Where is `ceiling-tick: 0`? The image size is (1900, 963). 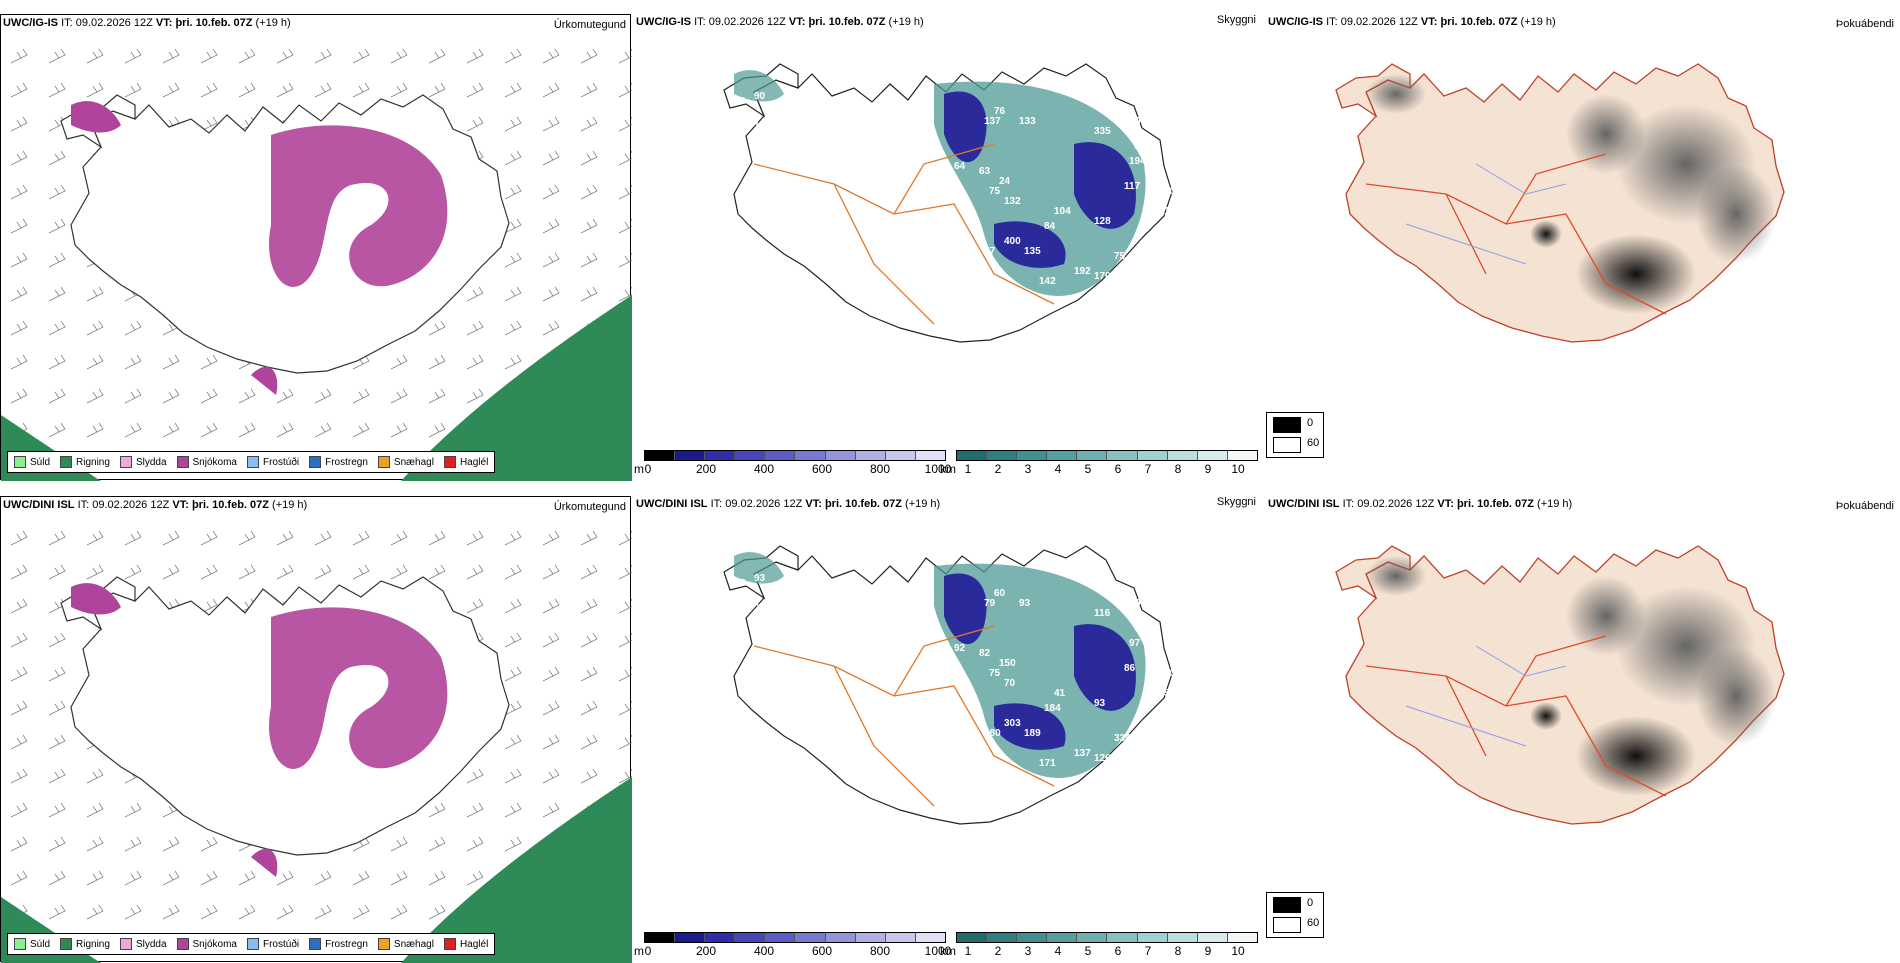
ceiling-tick: 0 is located at coordinates (648, 469).